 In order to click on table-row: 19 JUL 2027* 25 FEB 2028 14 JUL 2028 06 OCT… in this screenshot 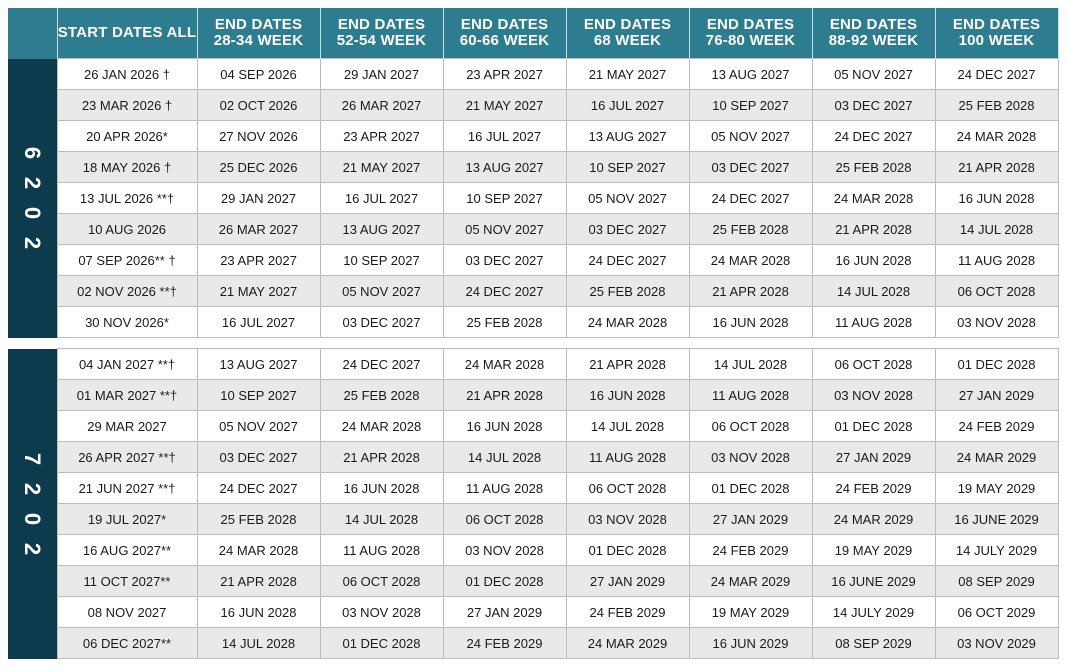, I will do `click(533, 519)`.